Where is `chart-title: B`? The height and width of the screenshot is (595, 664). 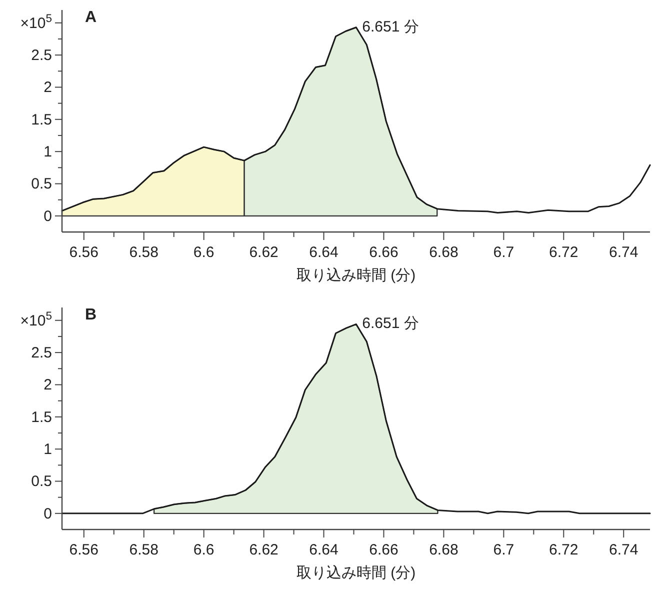
chart-title: B is located at coordinates (91, 315).